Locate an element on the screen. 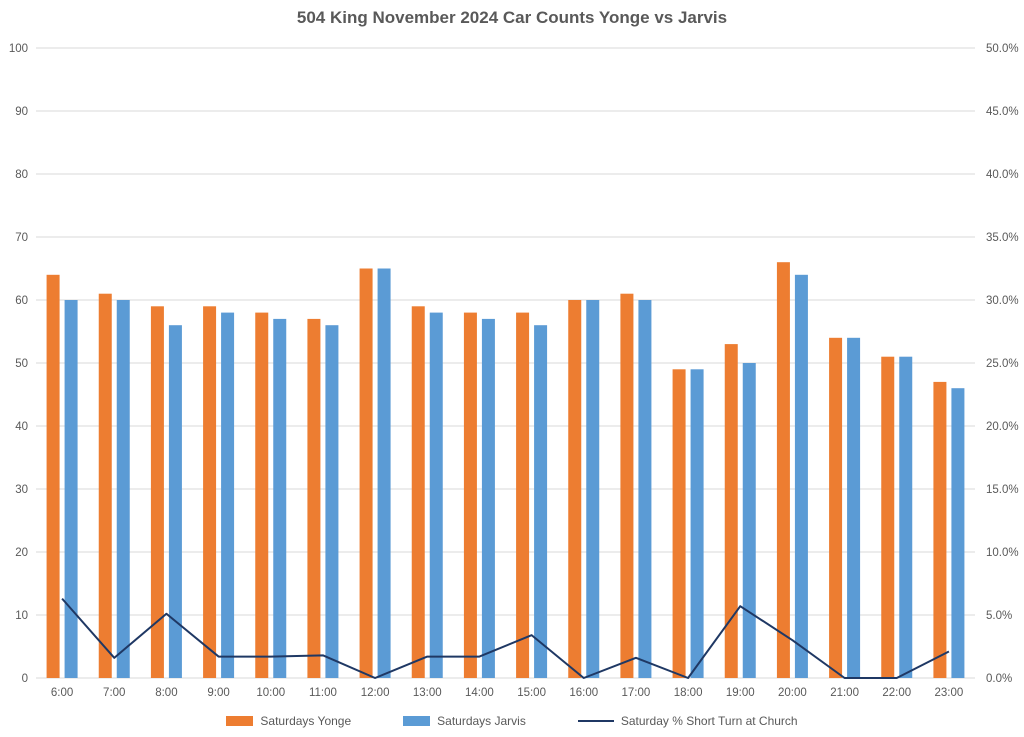 The image size is (1024, 737). right-axis-tick-label: 50.0% is located at coordinates (1002, 49).